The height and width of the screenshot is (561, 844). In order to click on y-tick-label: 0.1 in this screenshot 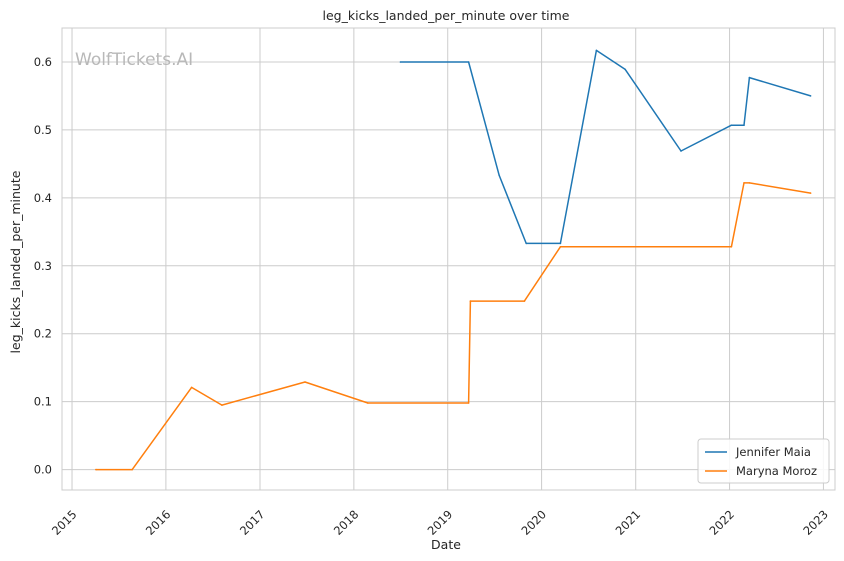, I will do `click(43, 402)`.